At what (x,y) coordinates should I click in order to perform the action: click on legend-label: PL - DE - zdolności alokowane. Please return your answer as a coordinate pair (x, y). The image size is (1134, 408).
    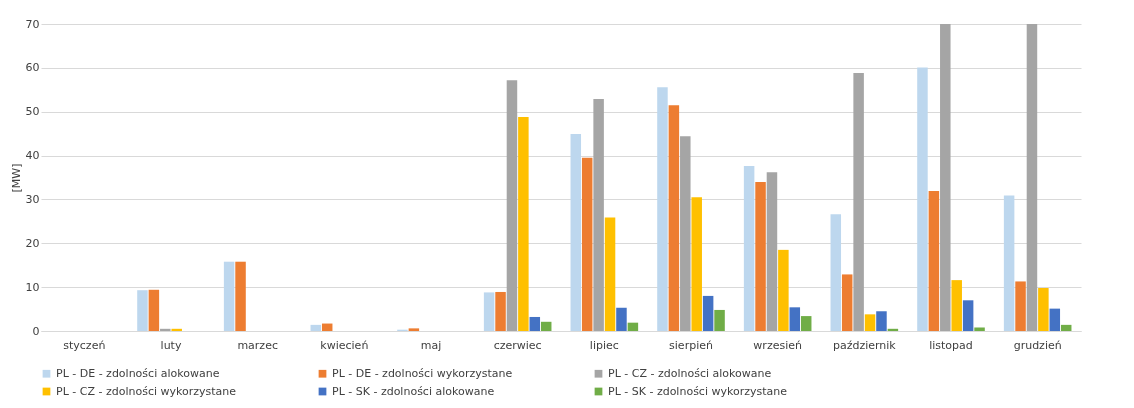
    Looking at the image, I should click on (138, 373).